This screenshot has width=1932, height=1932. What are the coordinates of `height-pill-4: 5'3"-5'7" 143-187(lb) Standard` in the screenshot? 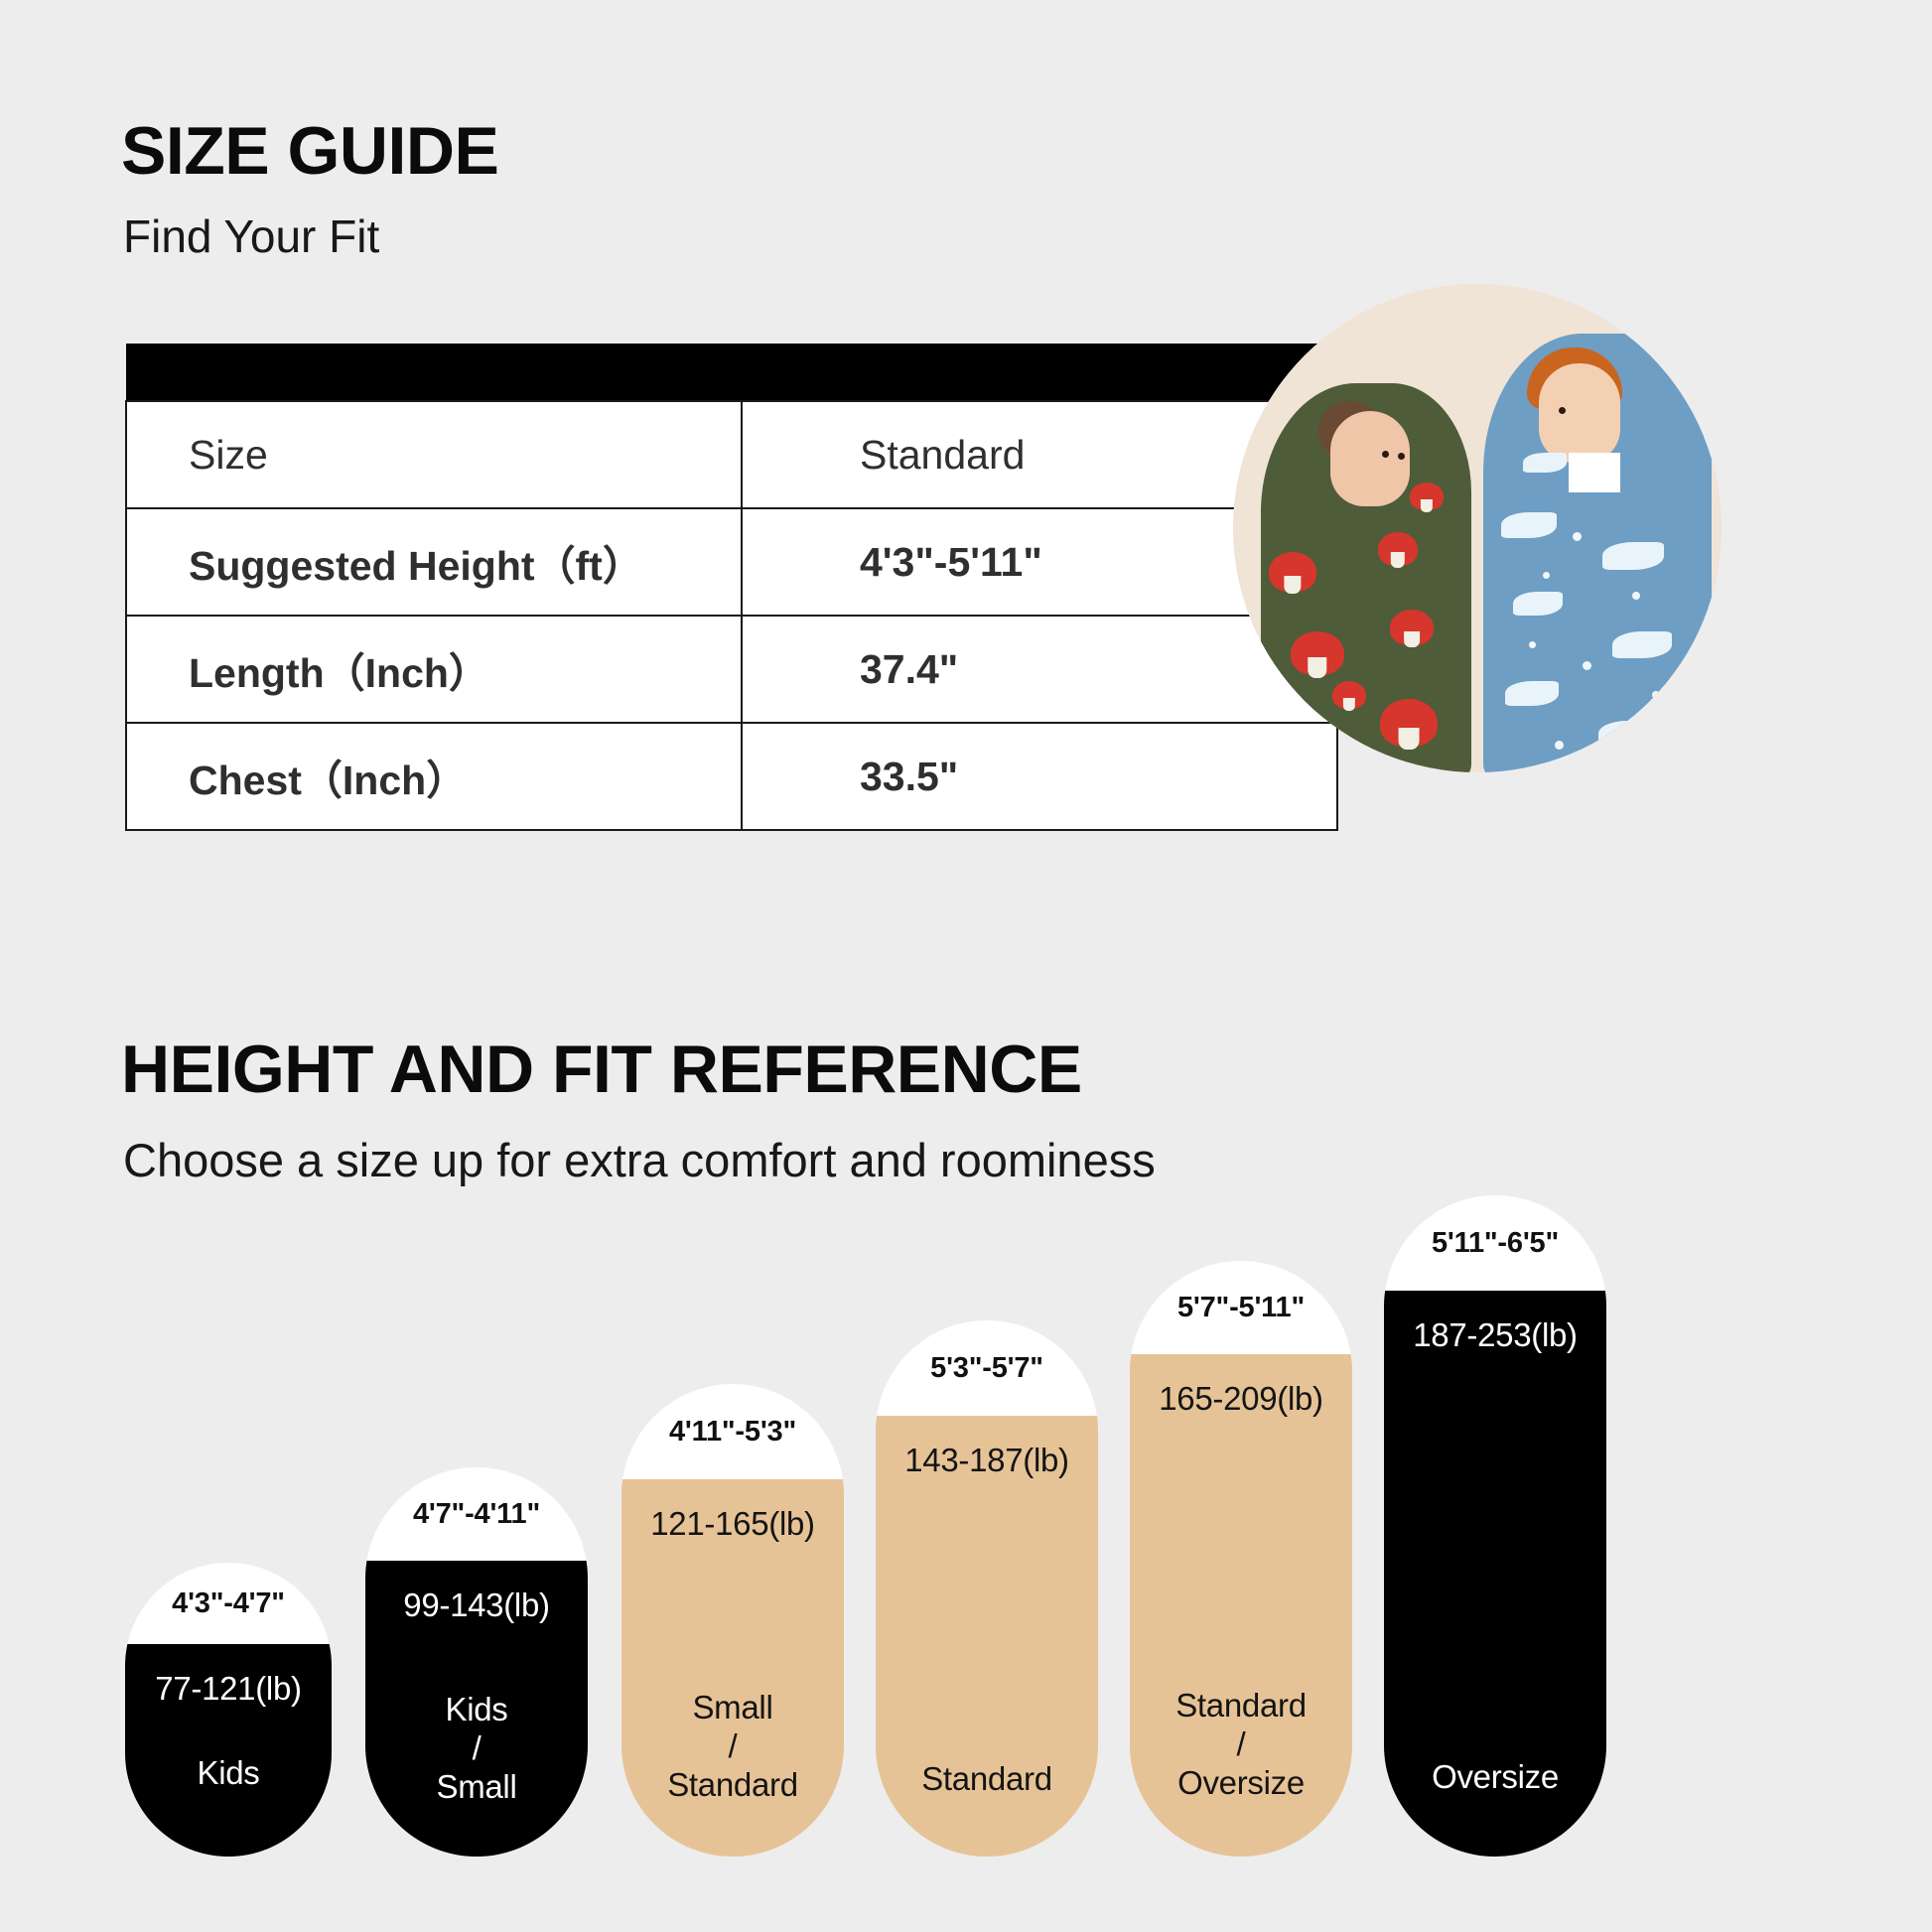 It's located at (987, 1589).